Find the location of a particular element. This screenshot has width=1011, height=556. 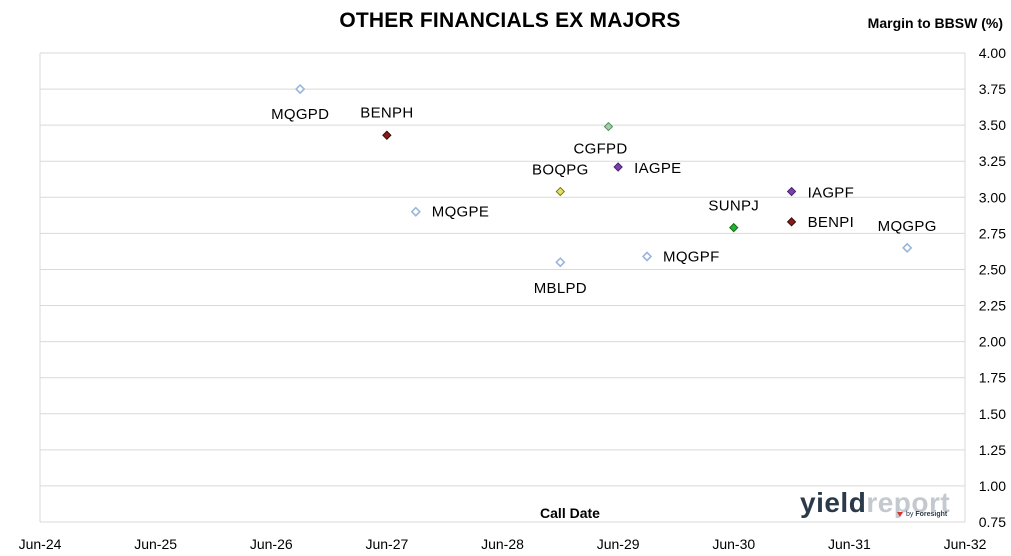

logo-byline: by Foresight is located at coordinates (926, 514).